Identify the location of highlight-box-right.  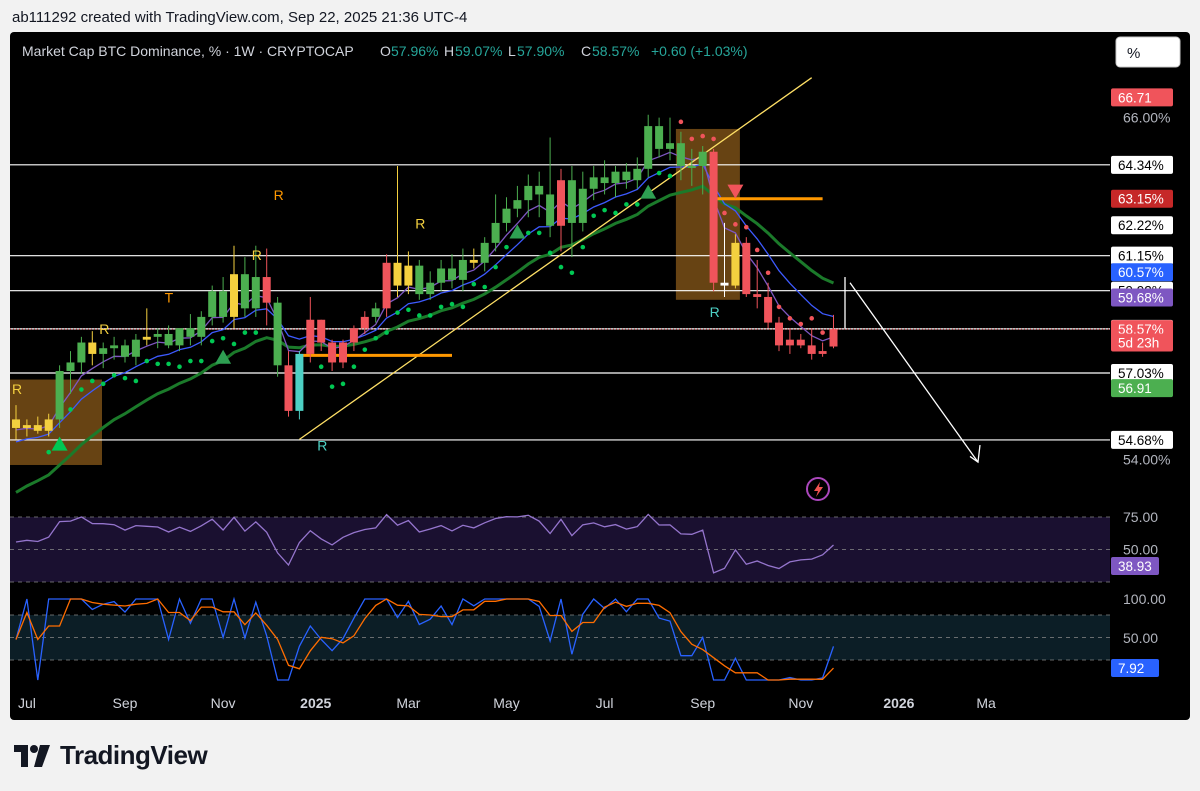
(707, 214).